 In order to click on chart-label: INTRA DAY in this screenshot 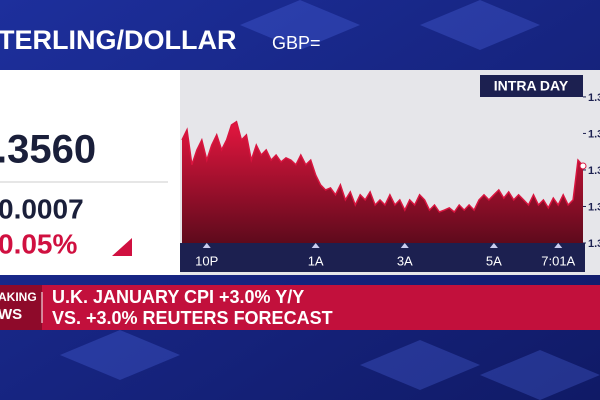, I will do `click(531, 86)`.